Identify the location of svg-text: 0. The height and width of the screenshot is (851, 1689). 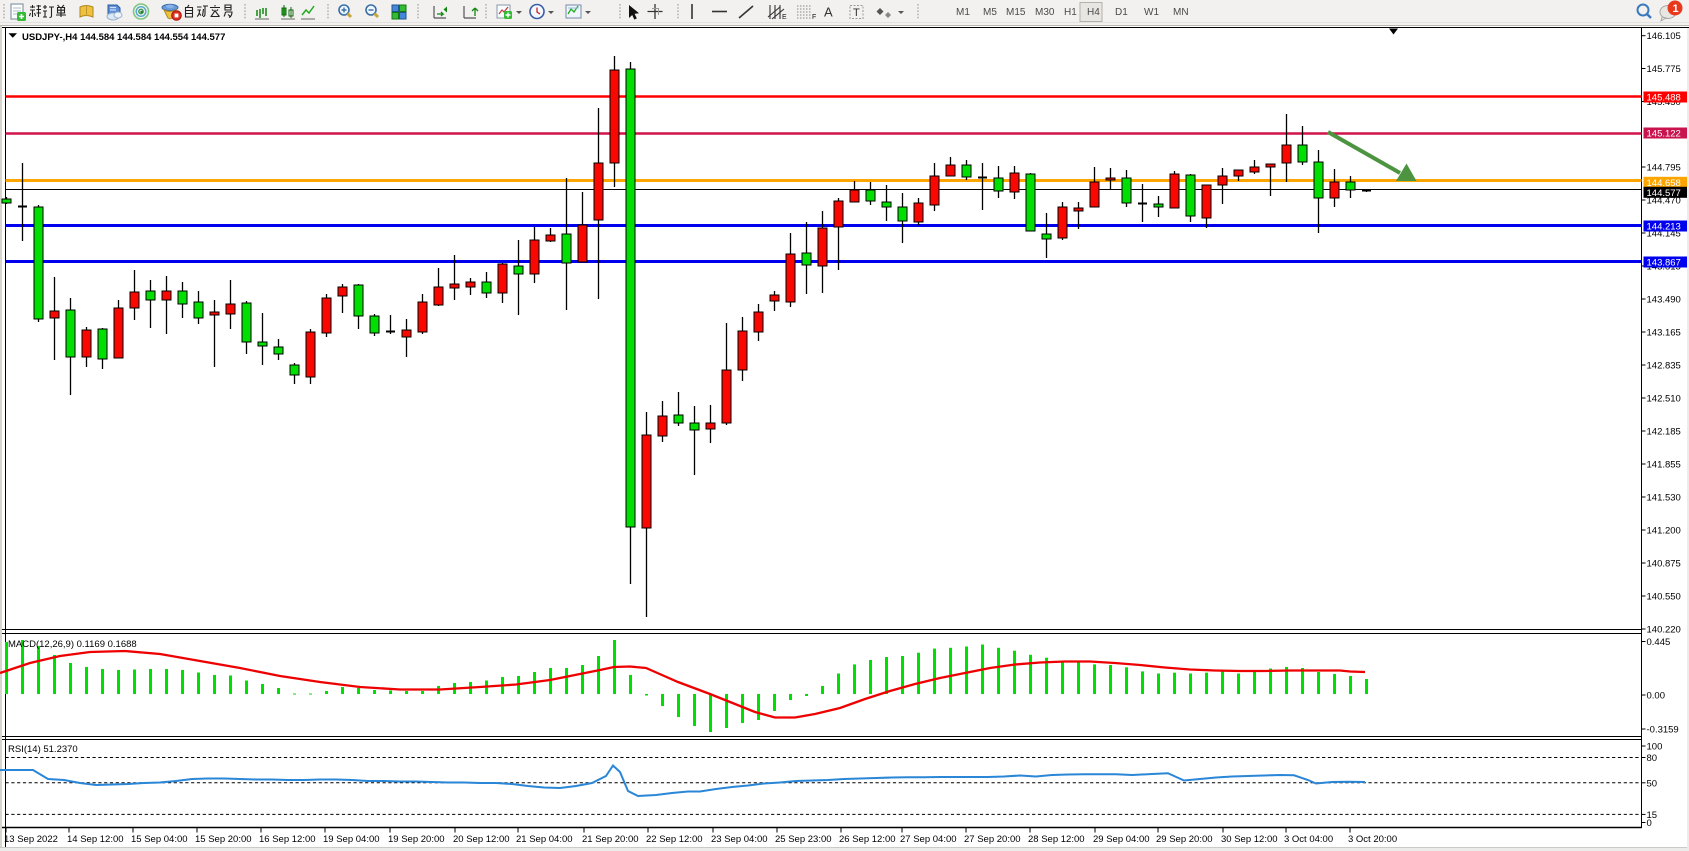
(1649, 823).